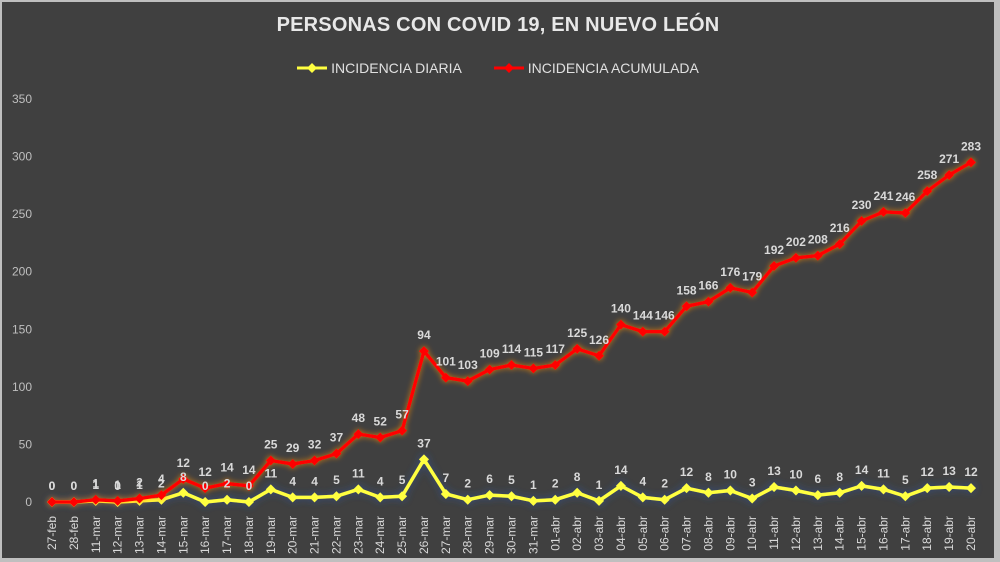  I want to click on cumulative-data-label: 48, so click(359, 418).